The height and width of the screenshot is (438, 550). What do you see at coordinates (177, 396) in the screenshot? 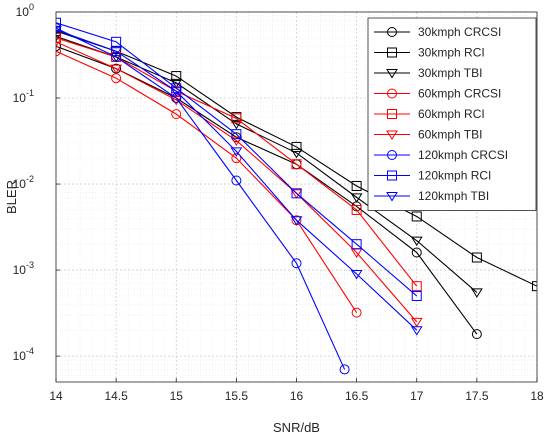
I see `x-tick-label: 15` at bounding box center [177, 396].